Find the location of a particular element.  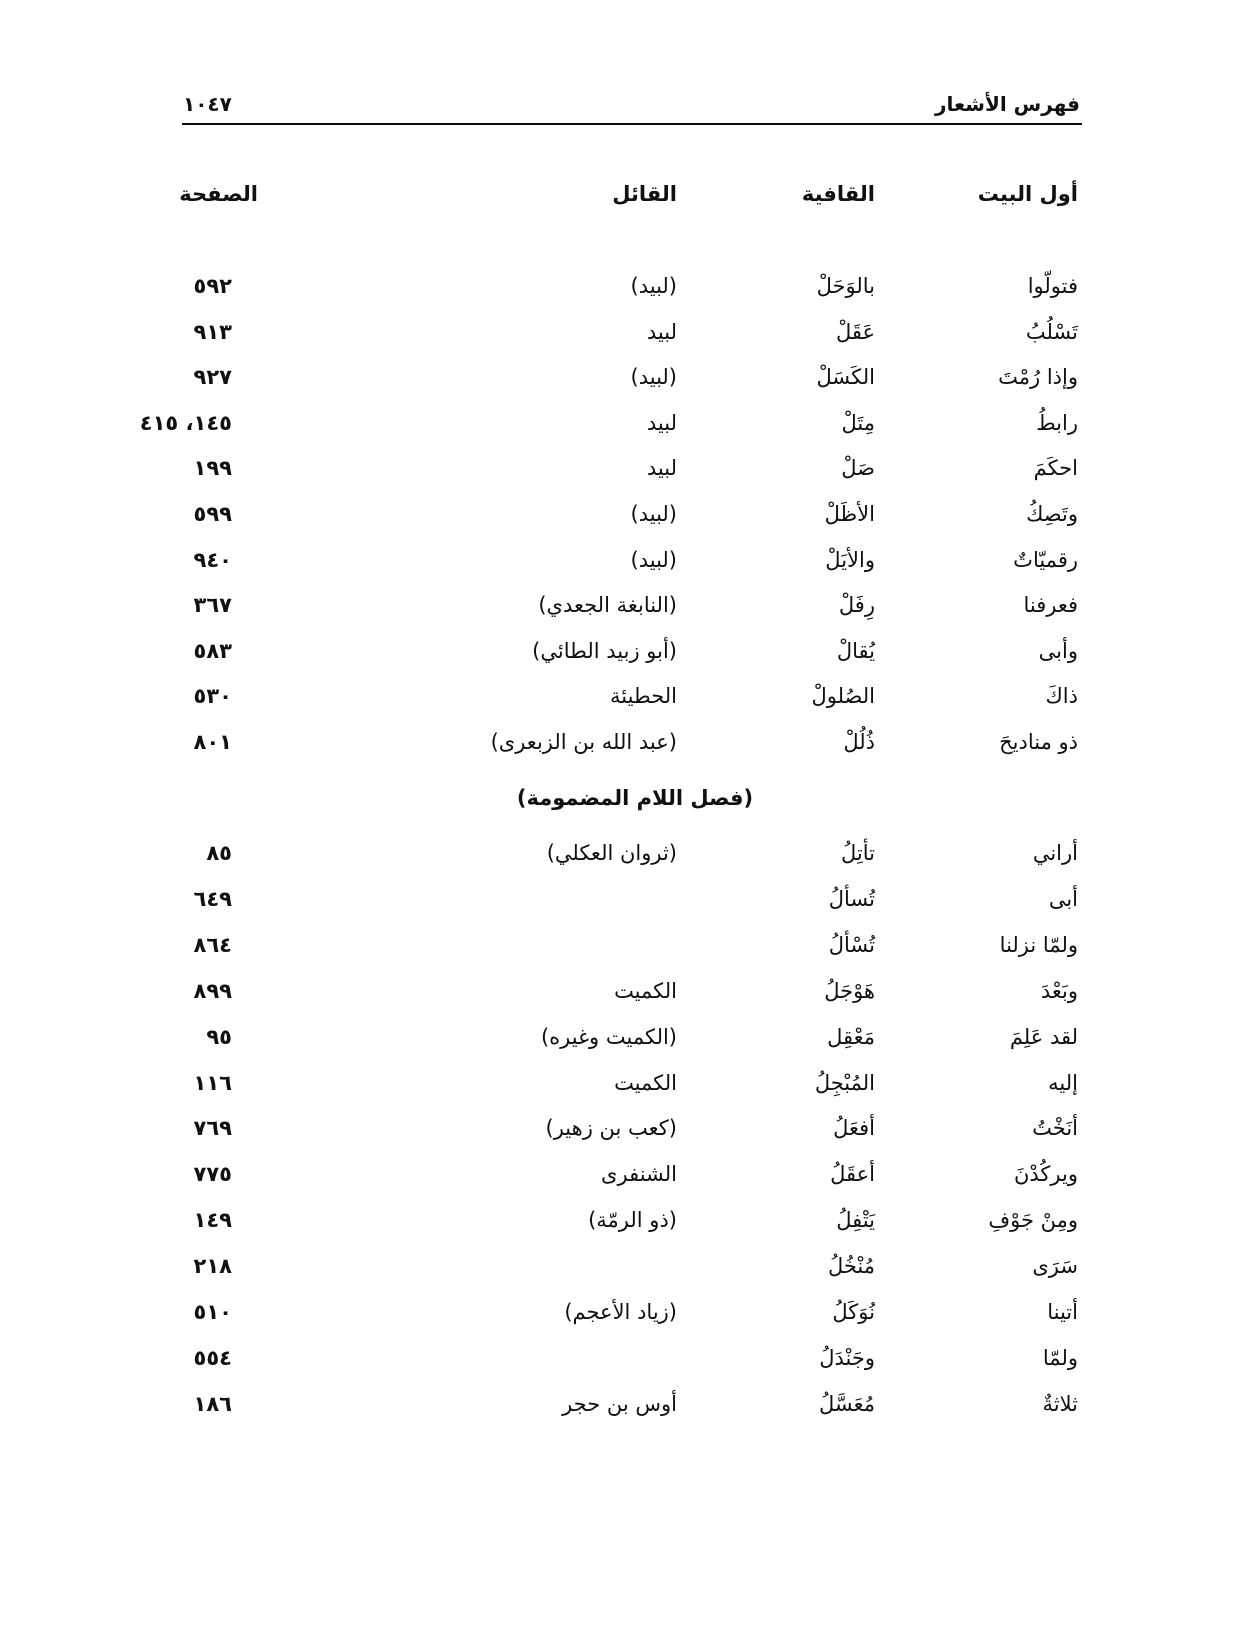

poet-cell: (ذو الرمّة) is located at coordinates (632, 1220).